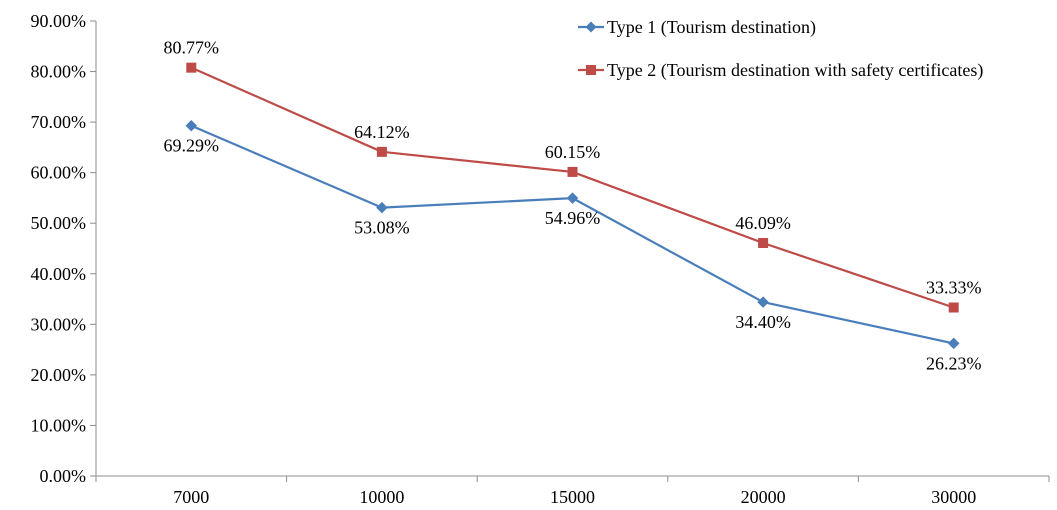 The width and height of the screenshot is (1057, 510). I want to click on y-tick-label: 50.00%, so click(59, 223).